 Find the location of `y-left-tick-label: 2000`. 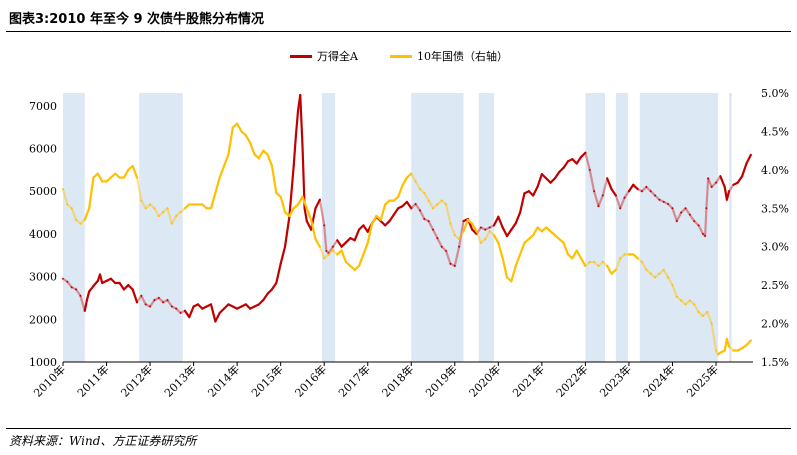

y-left-tick-label: 2000 is located at coordinates (43, 319).